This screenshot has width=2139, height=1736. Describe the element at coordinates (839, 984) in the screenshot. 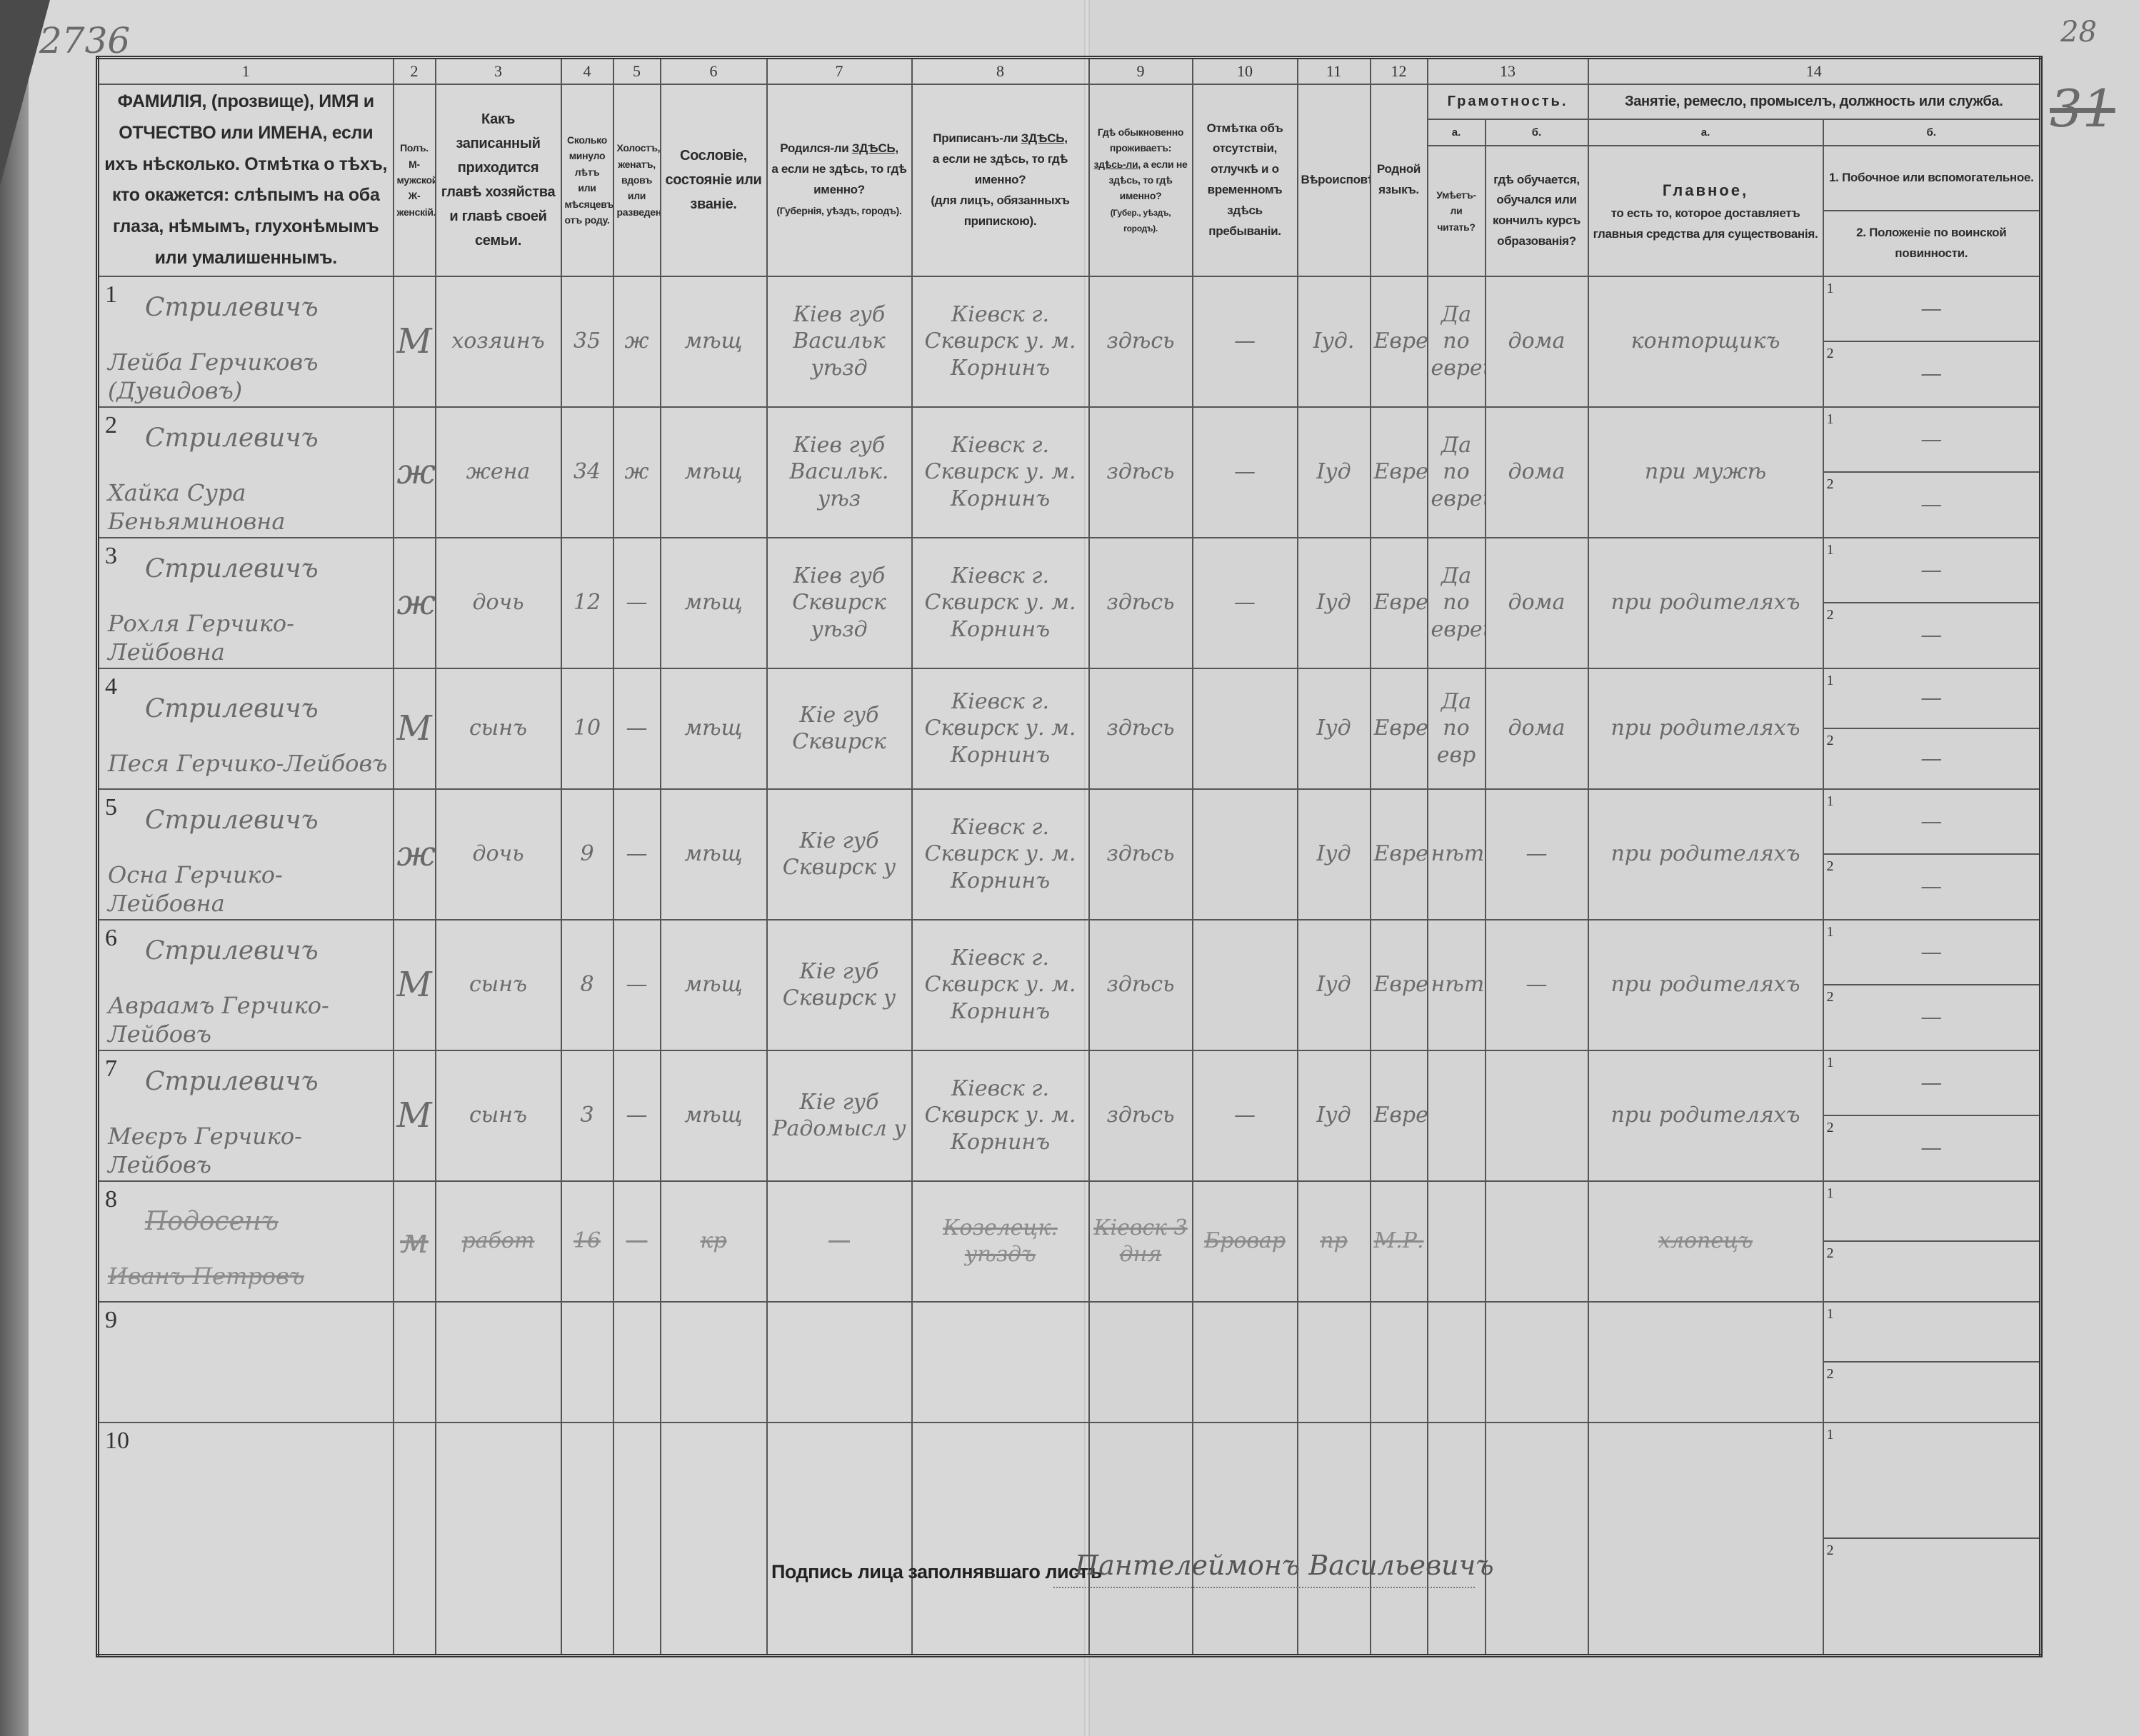

I see `cell-birthplace: Кіе губ Сквирск у` at that location.